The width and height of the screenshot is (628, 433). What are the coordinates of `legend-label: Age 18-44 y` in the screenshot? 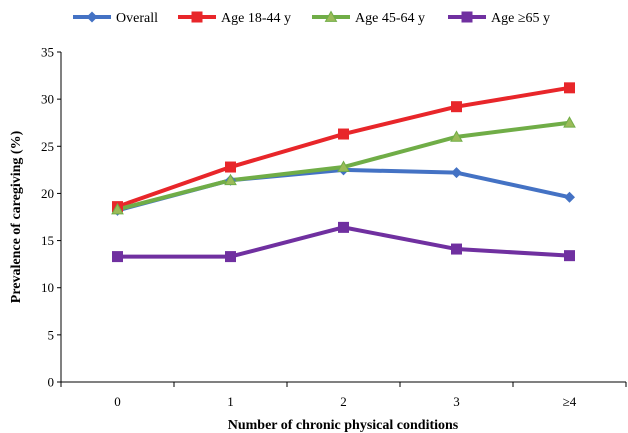 It's located at (256, 18).